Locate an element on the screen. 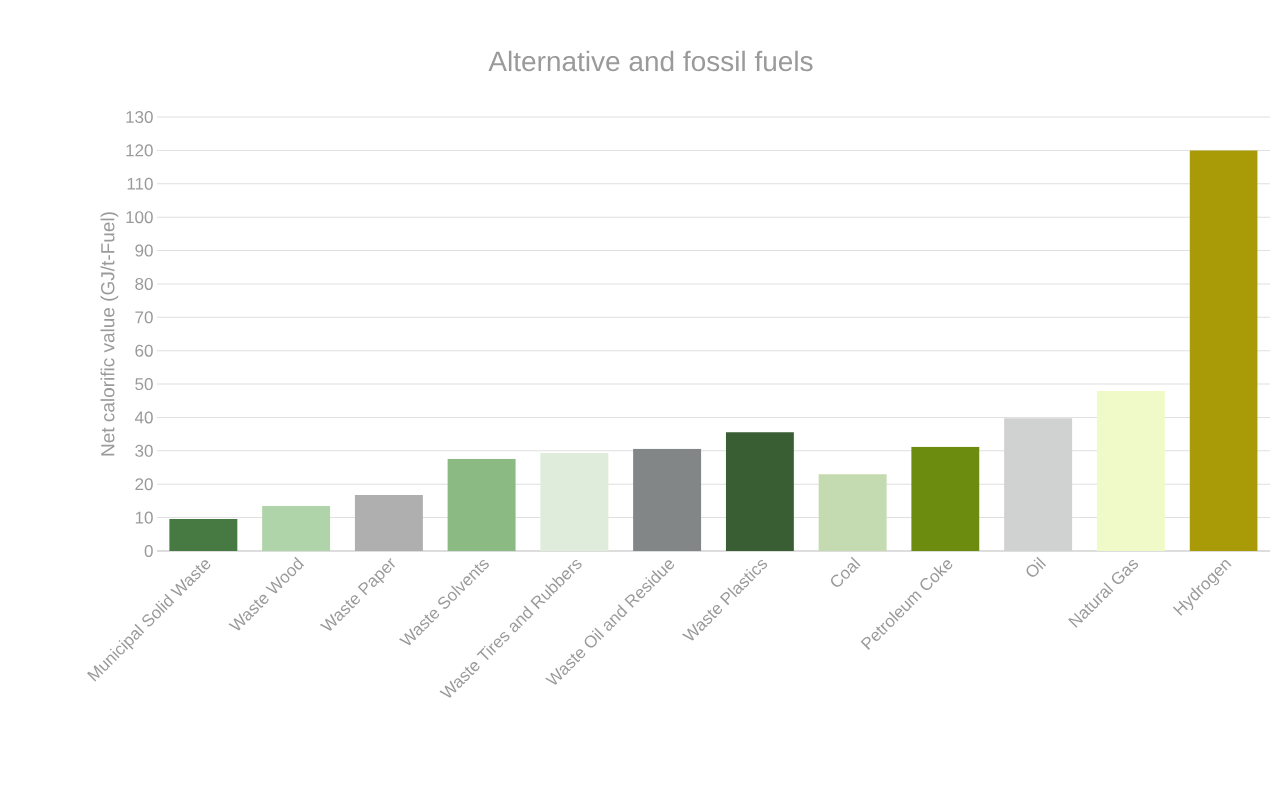  y-tick-label: 50 is located at coordinates (144, 384).